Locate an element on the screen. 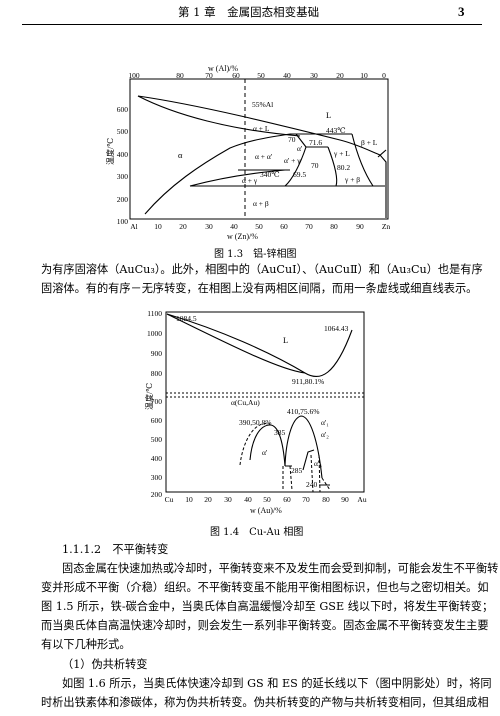 Image resolution: width=500 pixels, height=716 pixels. figure-1-4-caption: 图 1.4 Cu-Au 相图 is located at coordinates (257, 532).